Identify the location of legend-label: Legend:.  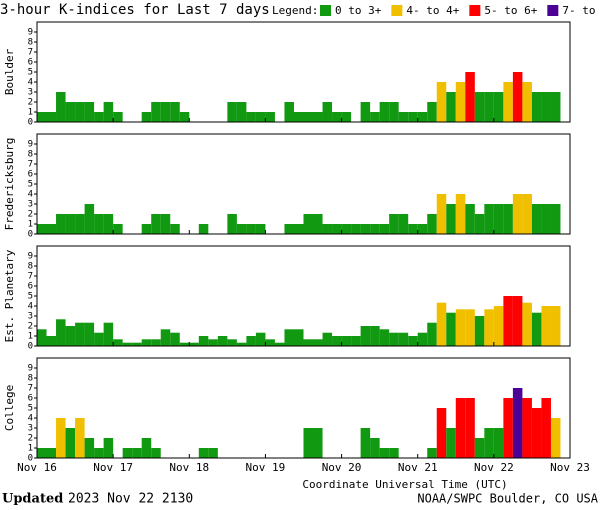
(295, 10).